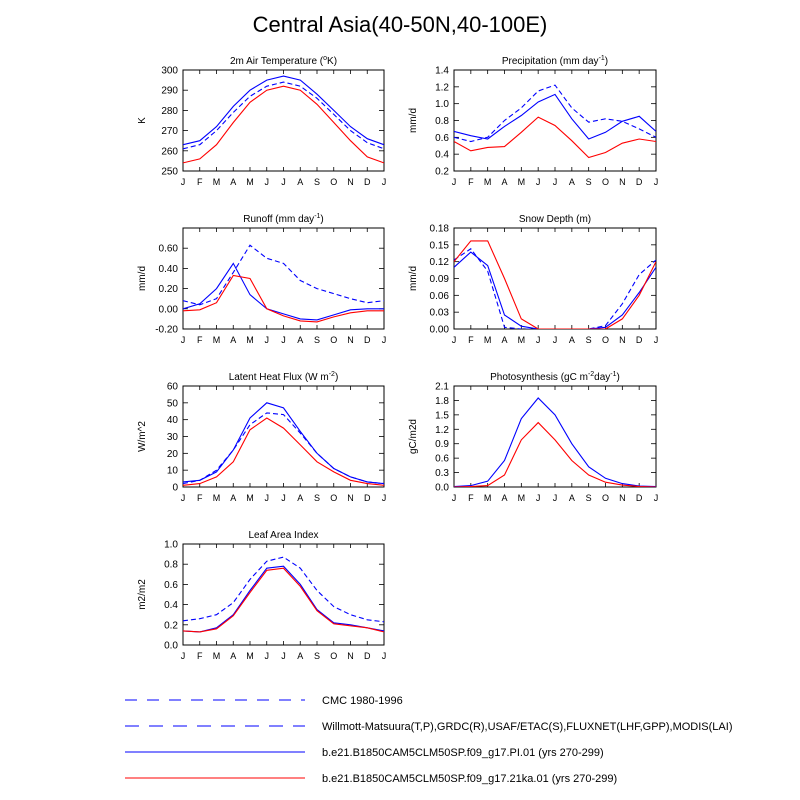 The image size is (800, 800). I want to click on legend-label: CMC 1980-1996, so click(362, 701).